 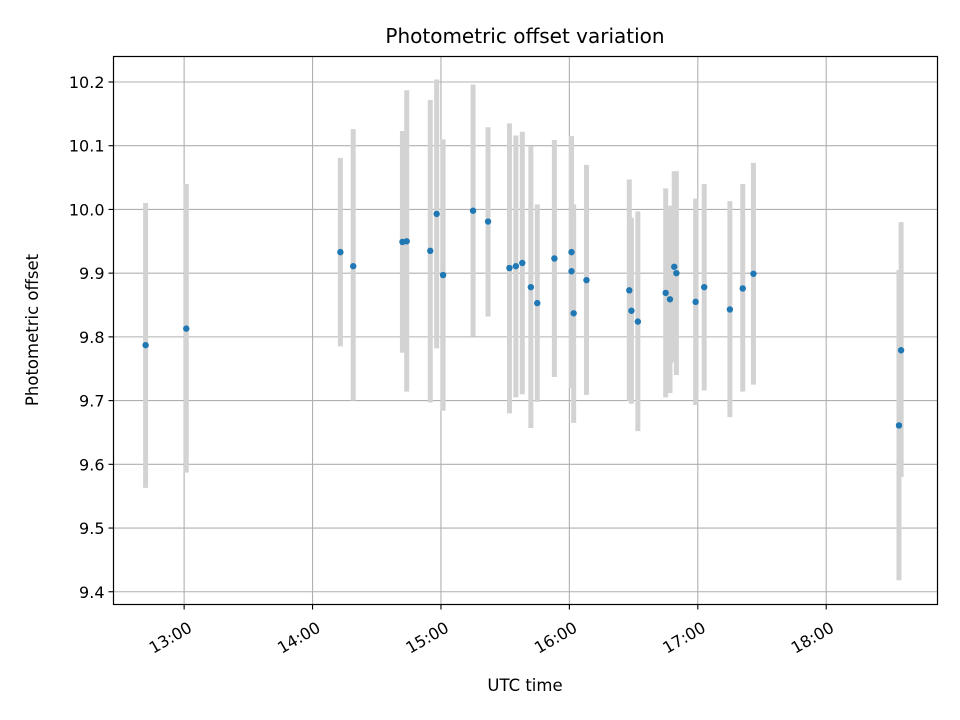 What do you see at coordinates (91, 592) in the screenshot?
I see `y-tick-label: 9.4` at bounding box center [91, 592].